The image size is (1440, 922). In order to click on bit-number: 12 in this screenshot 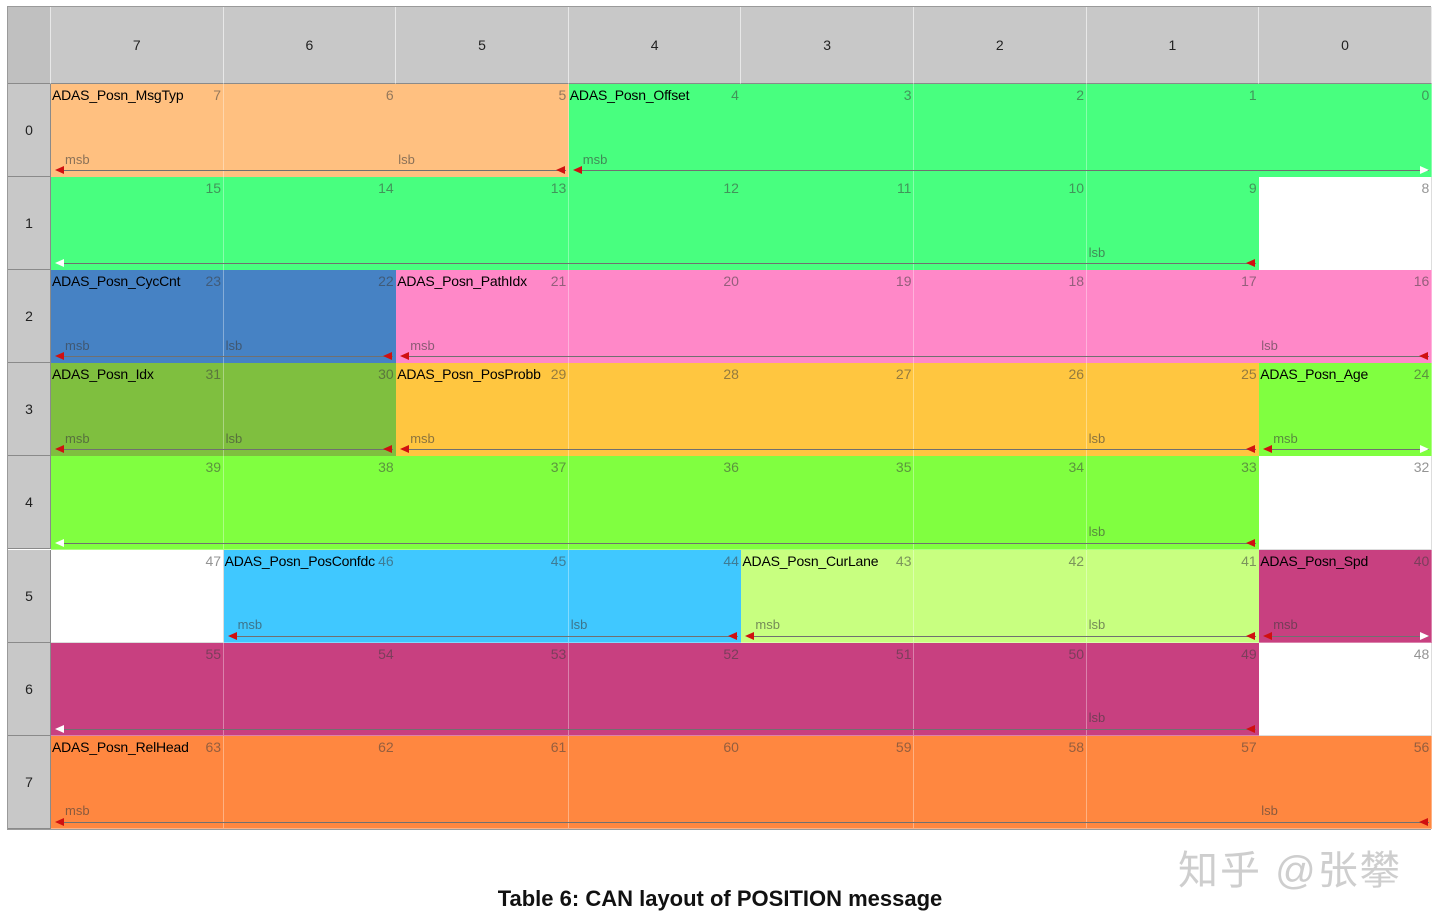, I will do `click(731, 188)`.